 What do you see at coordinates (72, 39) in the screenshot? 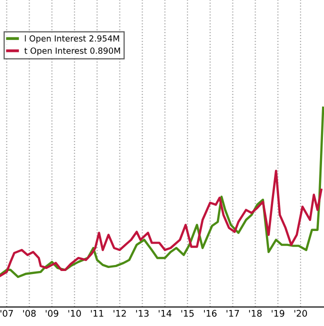
I see `legend-label: l Open Interest 2.954M` at bounding box center [72, 39].